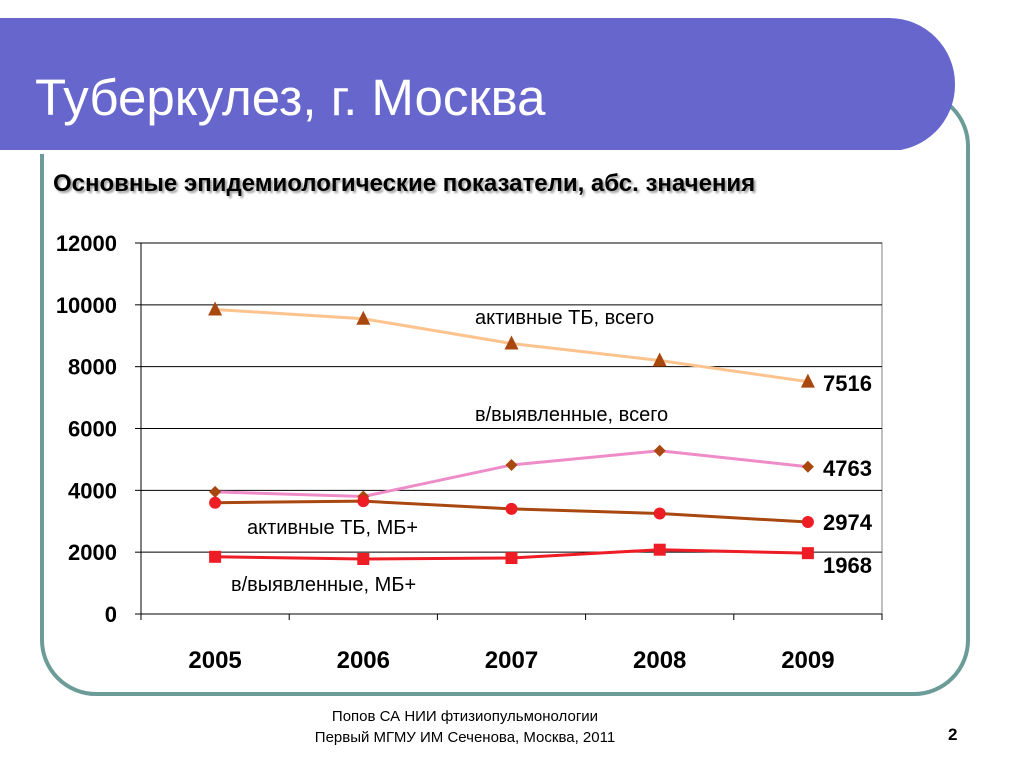 The image size is (1024, 768). Describe the element at coordinates (214, 660) in the screenshot. I see `x-tick-label: 2005` at that location.